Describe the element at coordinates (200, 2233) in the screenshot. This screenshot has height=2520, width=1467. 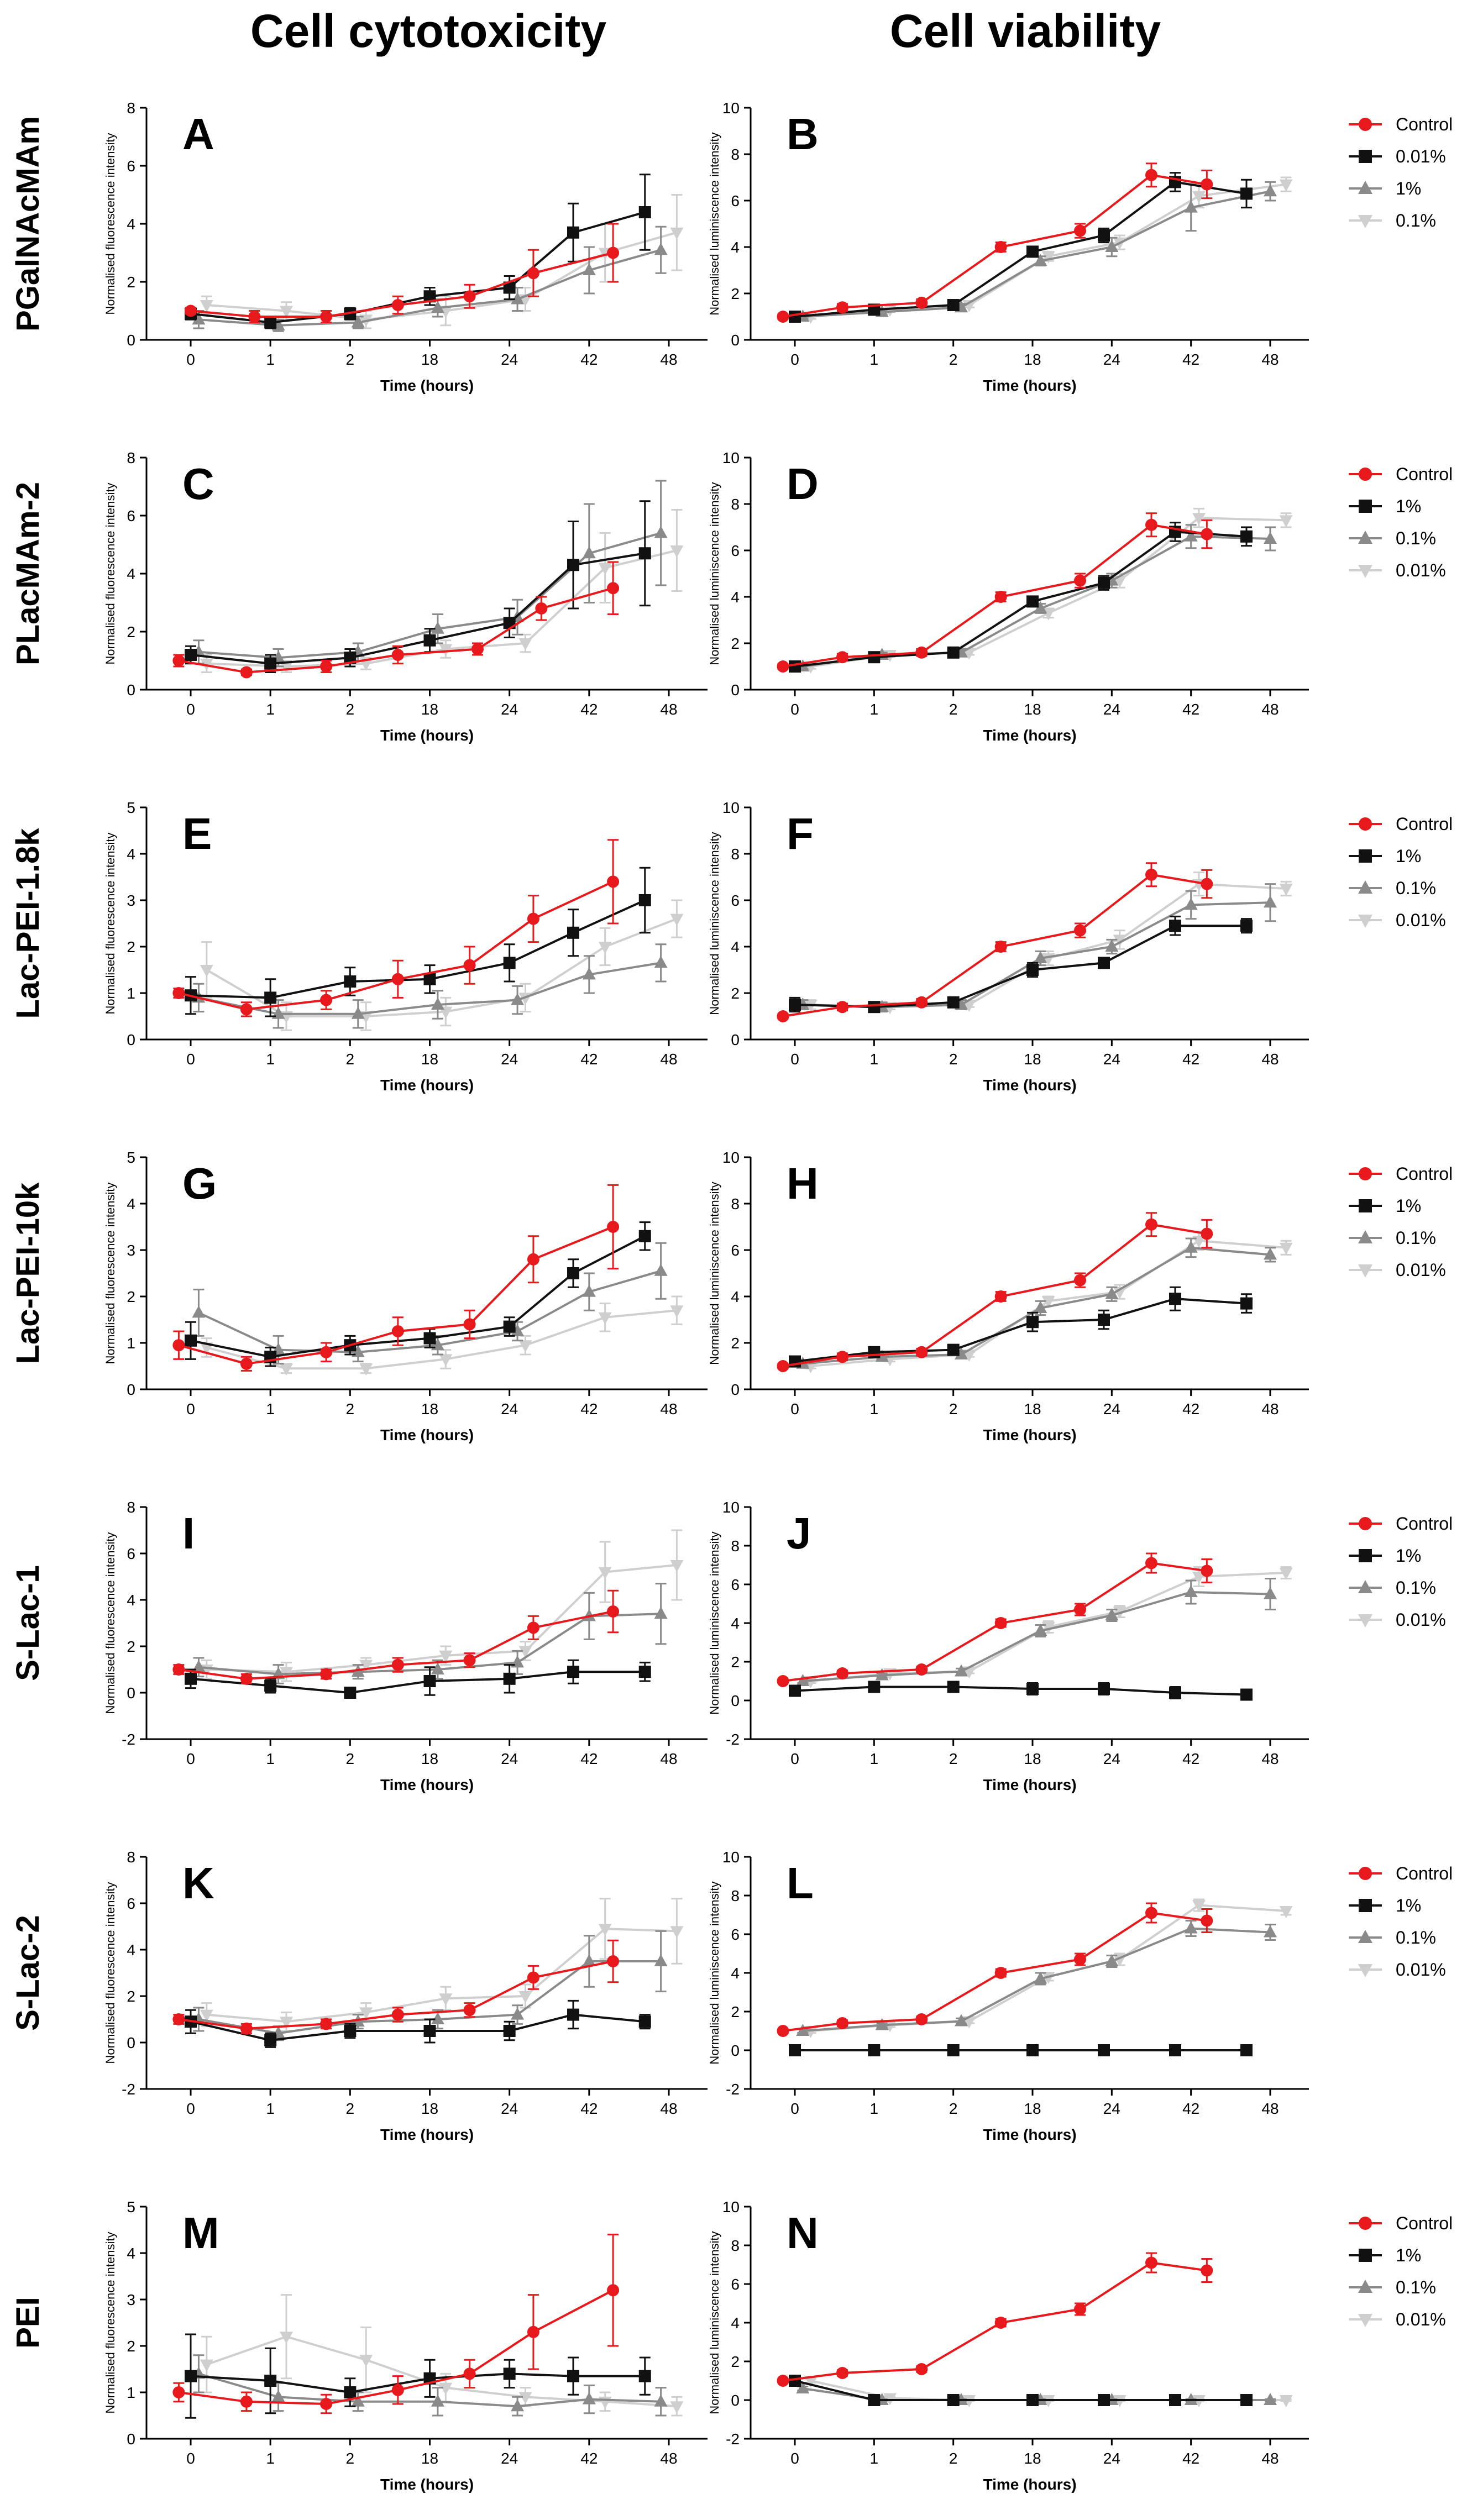
I see `panel-letter: M` at that location.